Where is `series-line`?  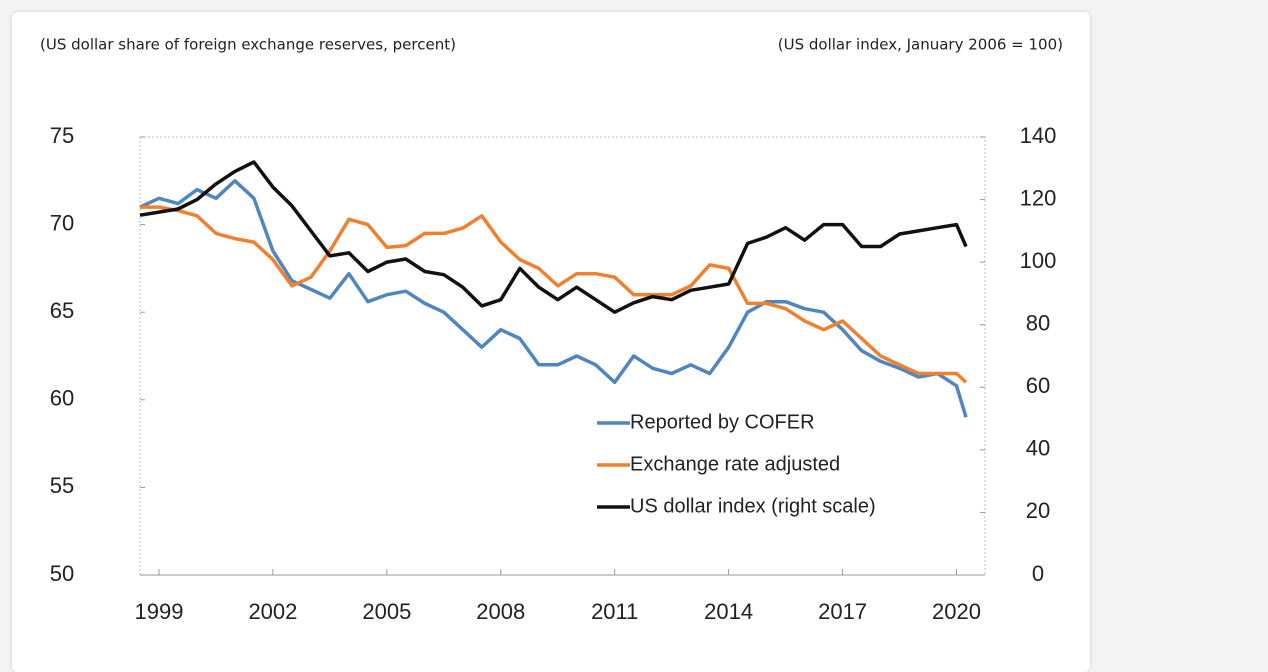
series-line is located at coordinates (553, 237).